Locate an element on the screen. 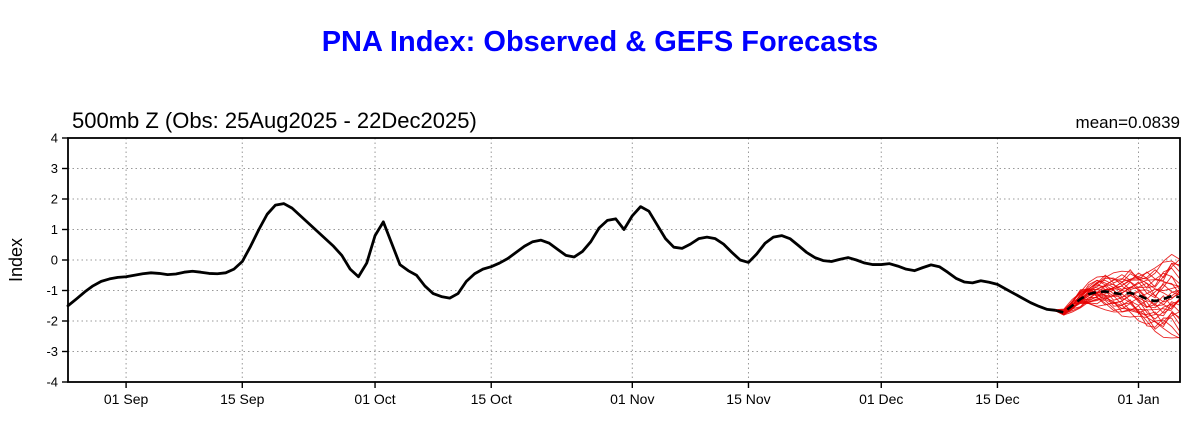 The width and height of the screenshot is (1200, 430). y-tick-label: -1 is located at coordinates (52, 290).